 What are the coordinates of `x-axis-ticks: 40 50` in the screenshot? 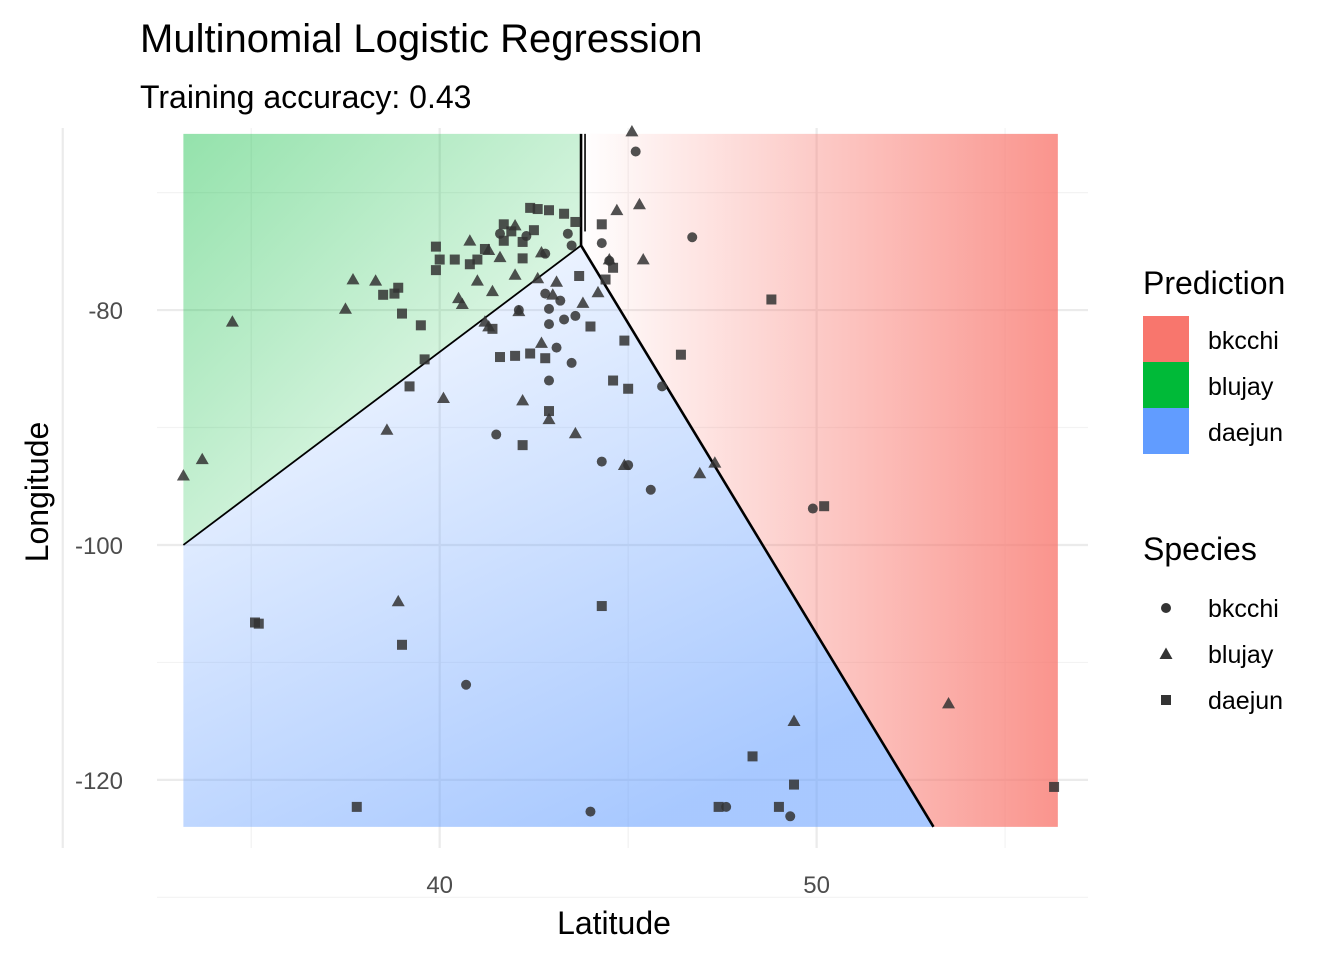 It's located at (628, 885).